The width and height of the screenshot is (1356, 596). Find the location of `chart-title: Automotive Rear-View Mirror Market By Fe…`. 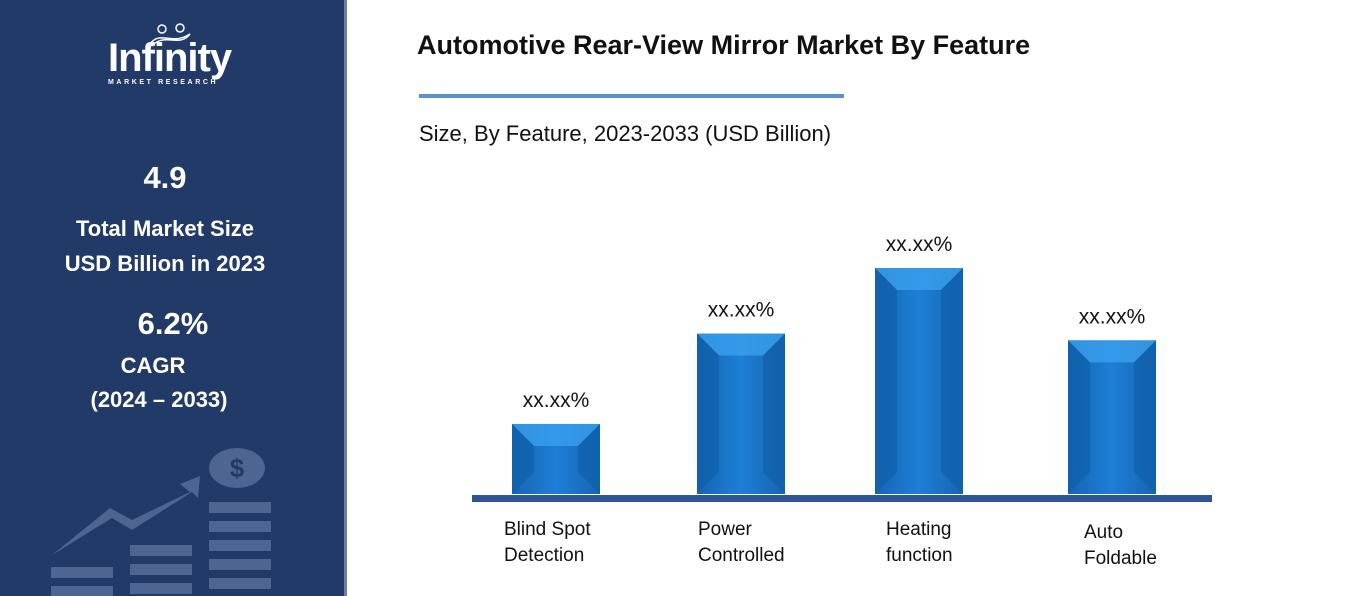

chart-title: Automotive Rear-View Mirror Market By Fe… is located at coordinates (724, 45).